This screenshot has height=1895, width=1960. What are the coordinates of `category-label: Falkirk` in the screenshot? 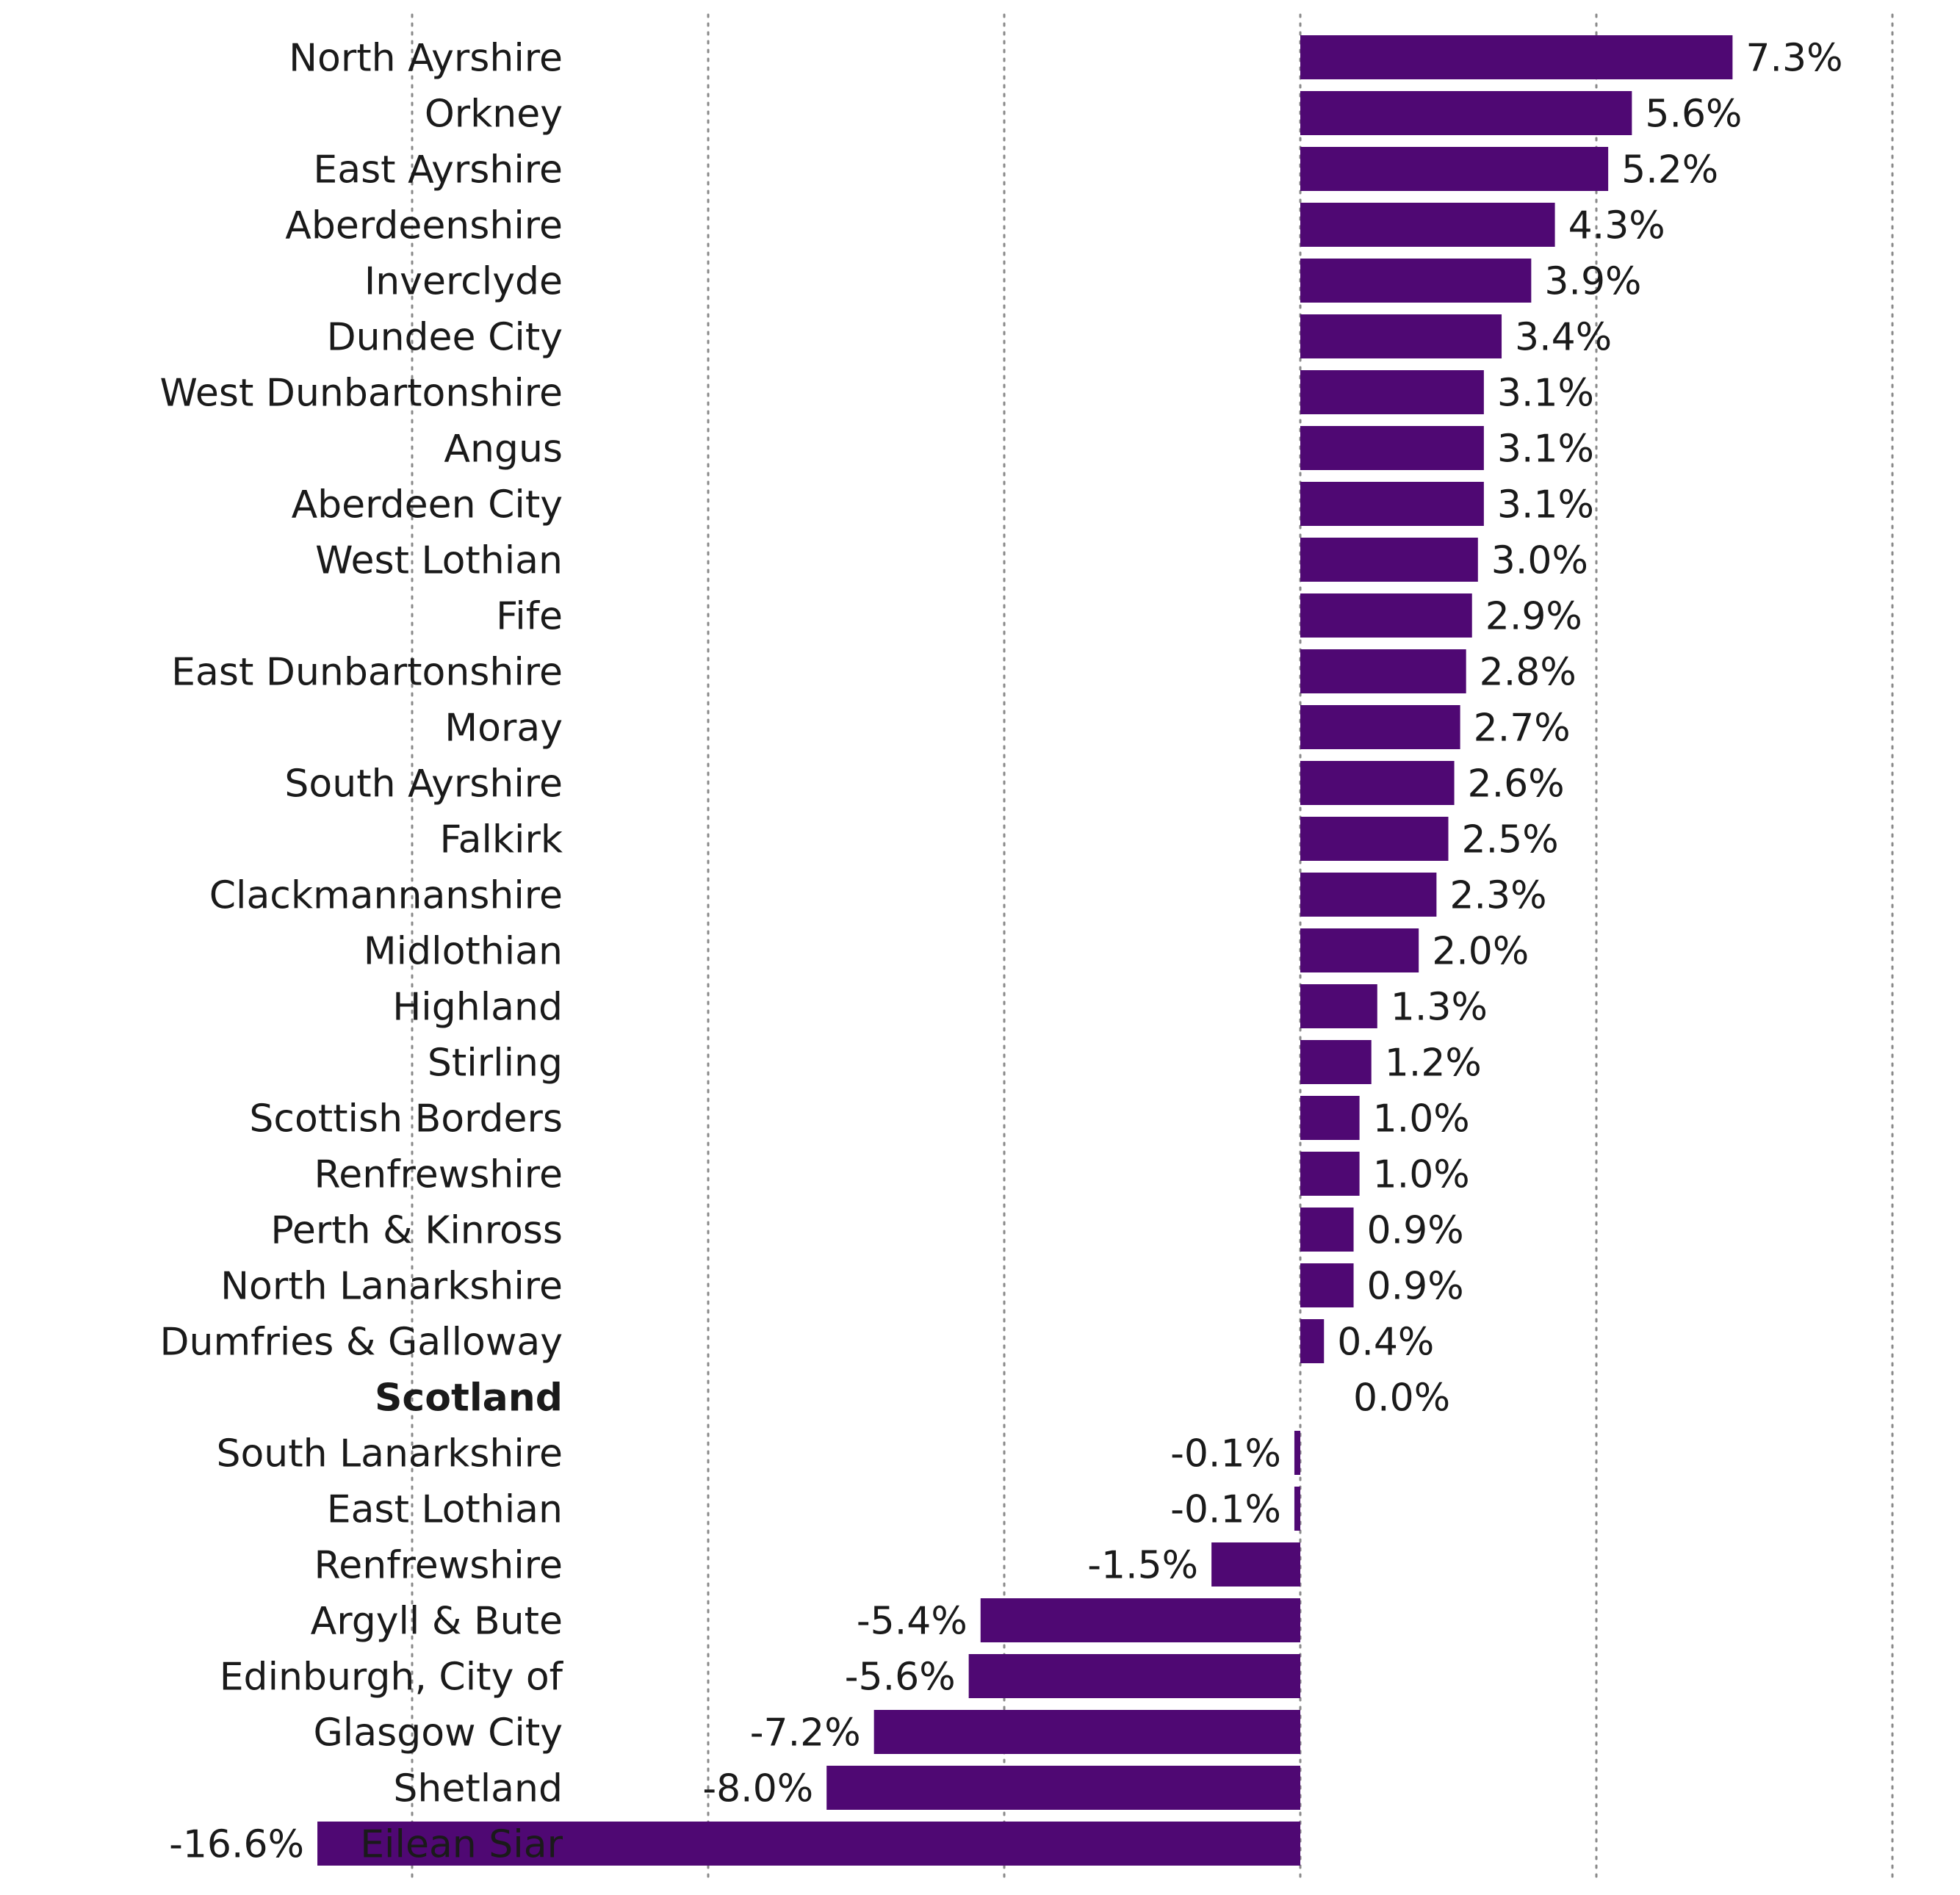 It's located at (501, 840).